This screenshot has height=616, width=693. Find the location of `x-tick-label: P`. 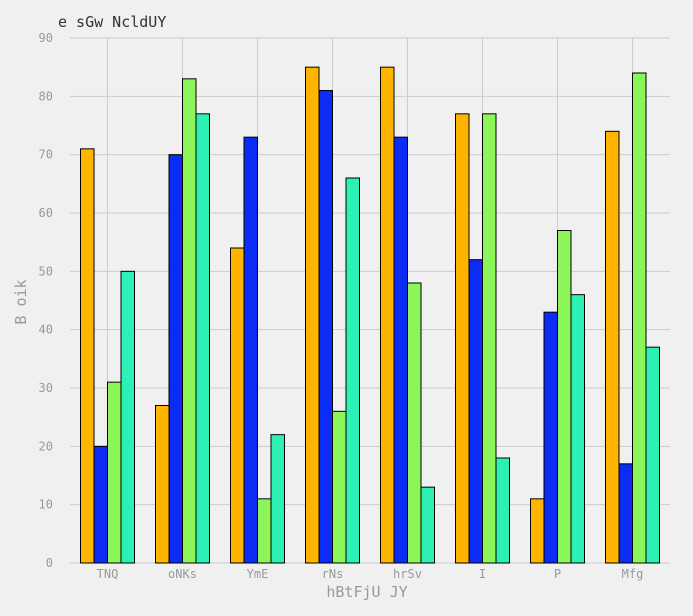

x-tick-label: P is located at coordinates (557, 574).